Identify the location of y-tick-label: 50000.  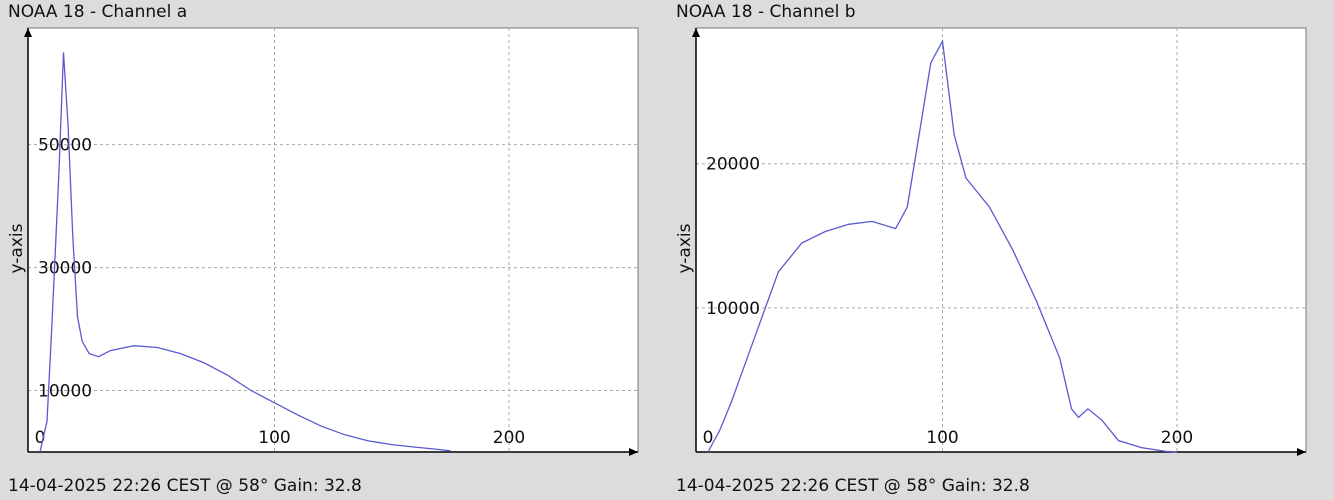
(65, 146).